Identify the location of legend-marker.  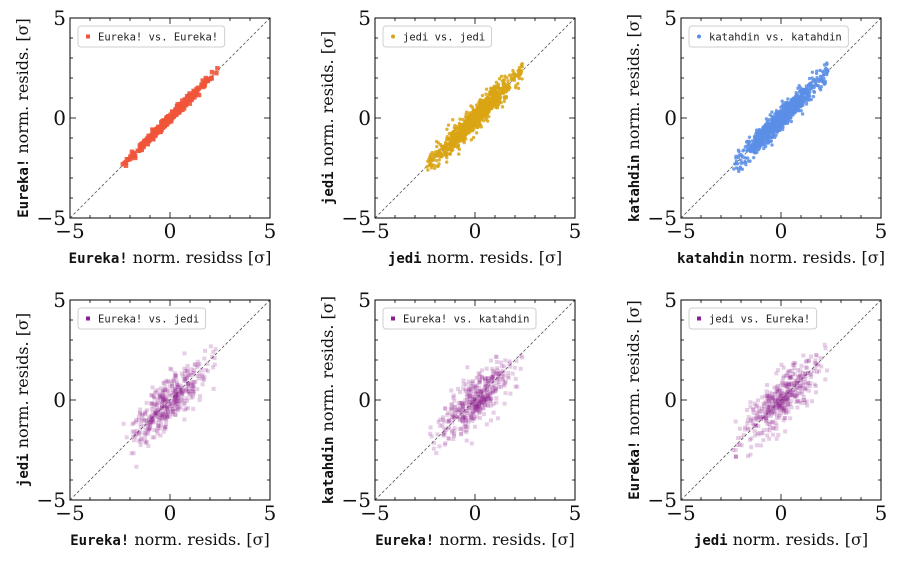
(88, 318).